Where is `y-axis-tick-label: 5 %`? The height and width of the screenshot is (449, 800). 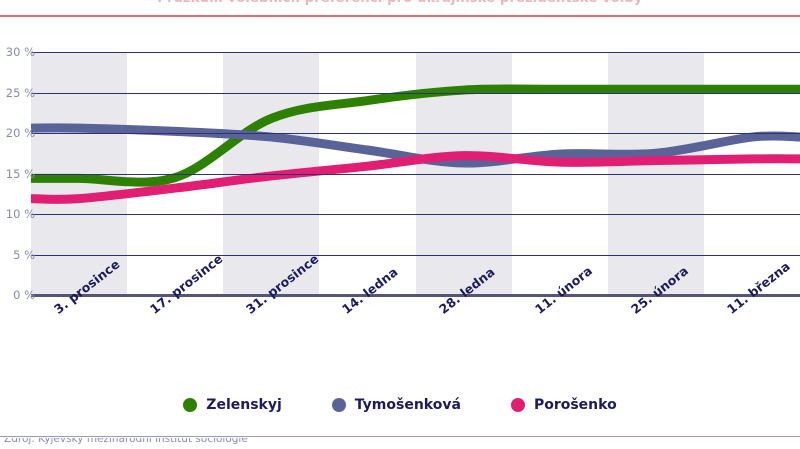
y-axis-tick-label: 5 % is located at coordinates (24, 254).